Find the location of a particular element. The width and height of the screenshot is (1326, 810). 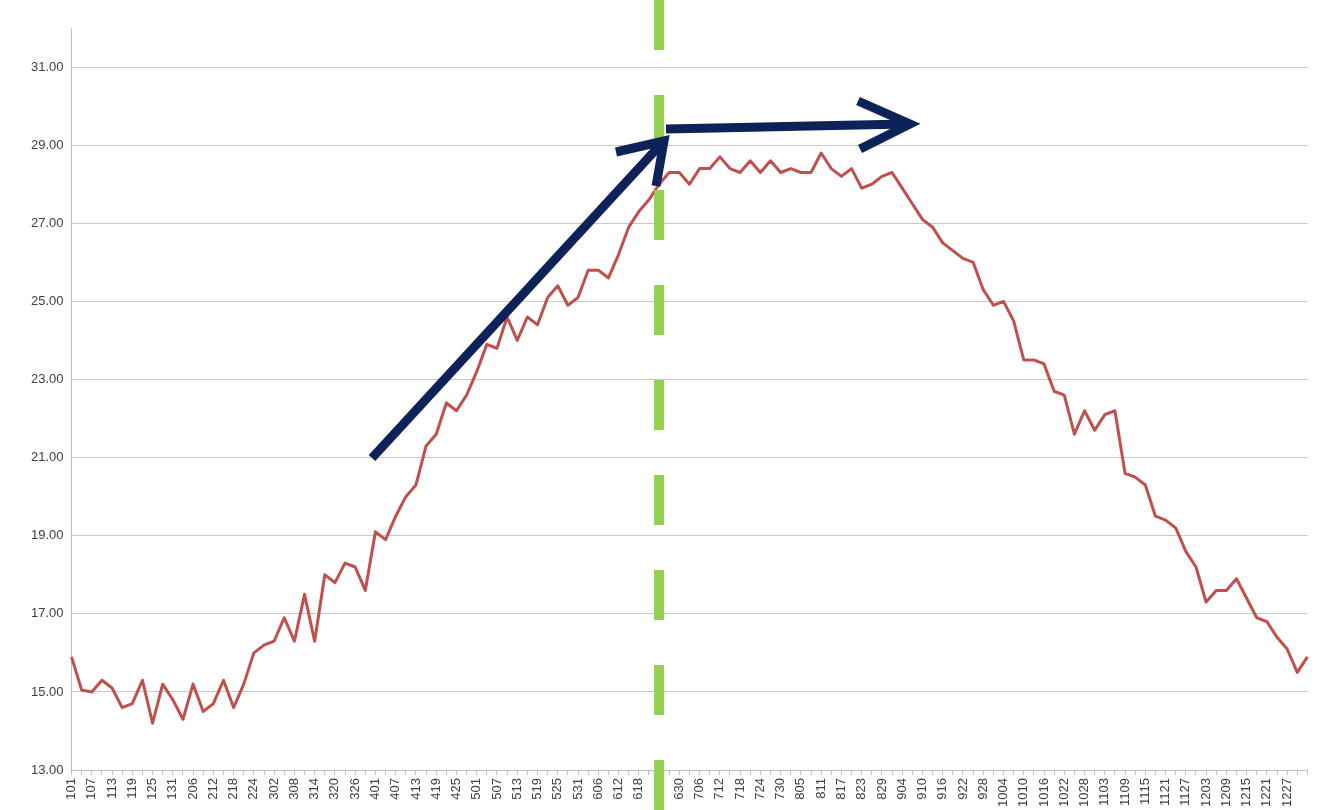

y-tick-label: 25.00 is located at coordinates (47, 300).